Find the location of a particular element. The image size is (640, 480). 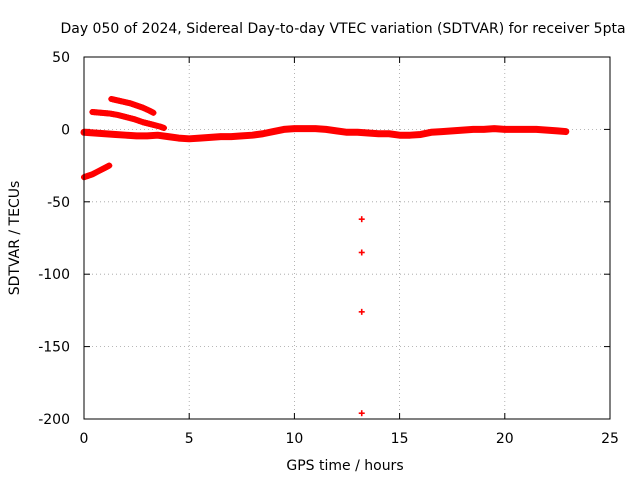

x-tick-label: 25 is located at coordinates (610, 439).